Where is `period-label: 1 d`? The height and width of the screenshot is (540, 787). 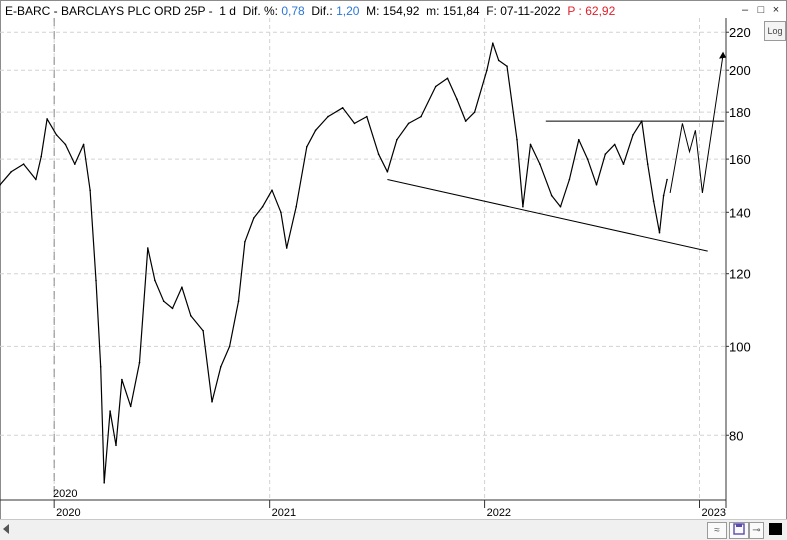
period-label: 1 d is located at coordinates (227, 11).